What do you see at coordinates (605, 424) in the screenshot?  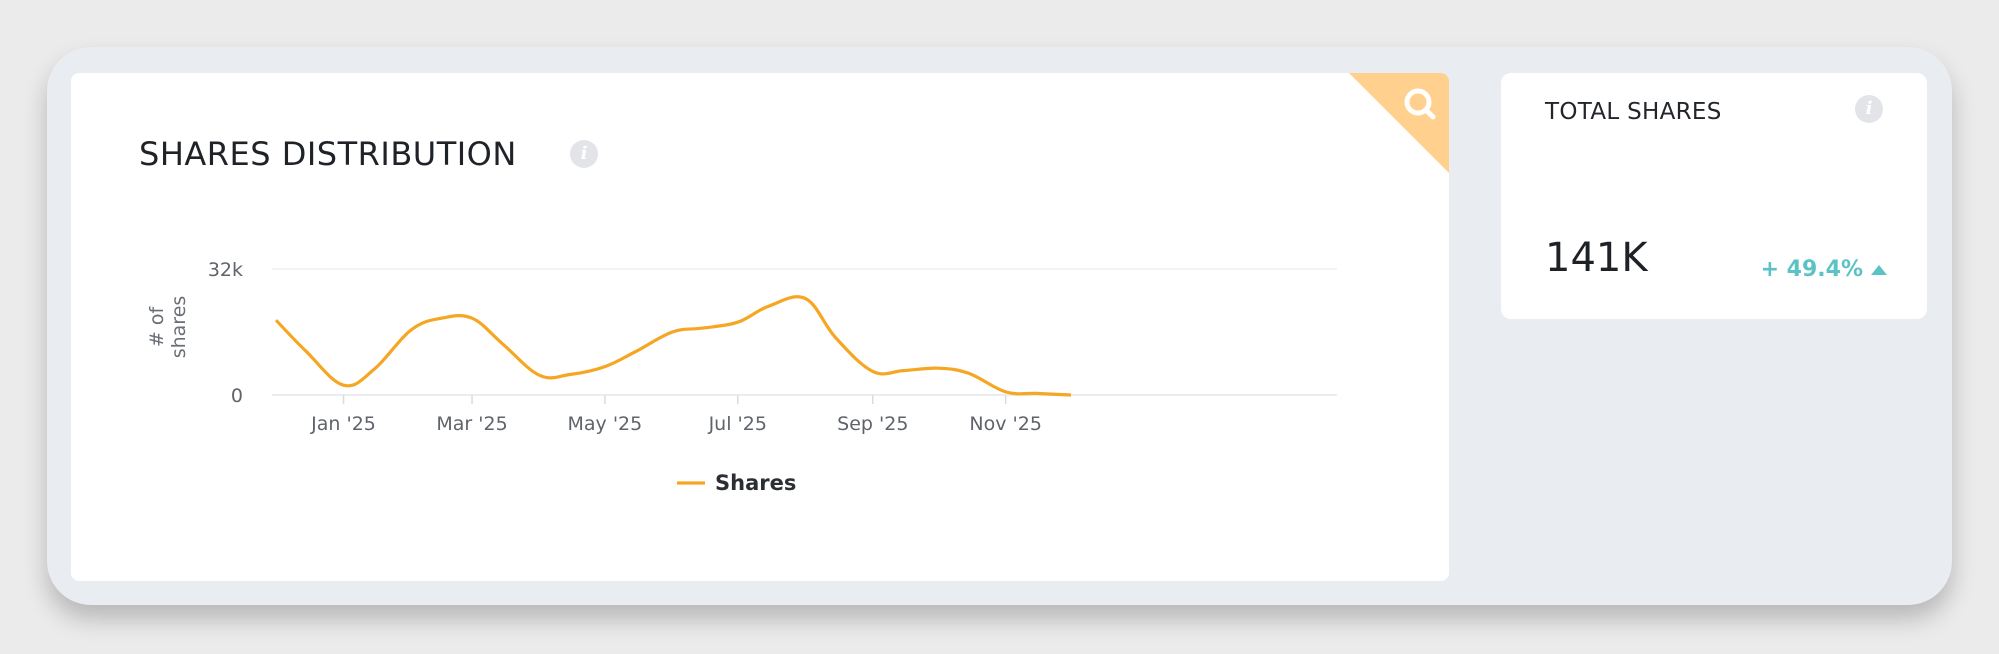 I see `x-tick-label: May '25` at bounding box center [605, 424].